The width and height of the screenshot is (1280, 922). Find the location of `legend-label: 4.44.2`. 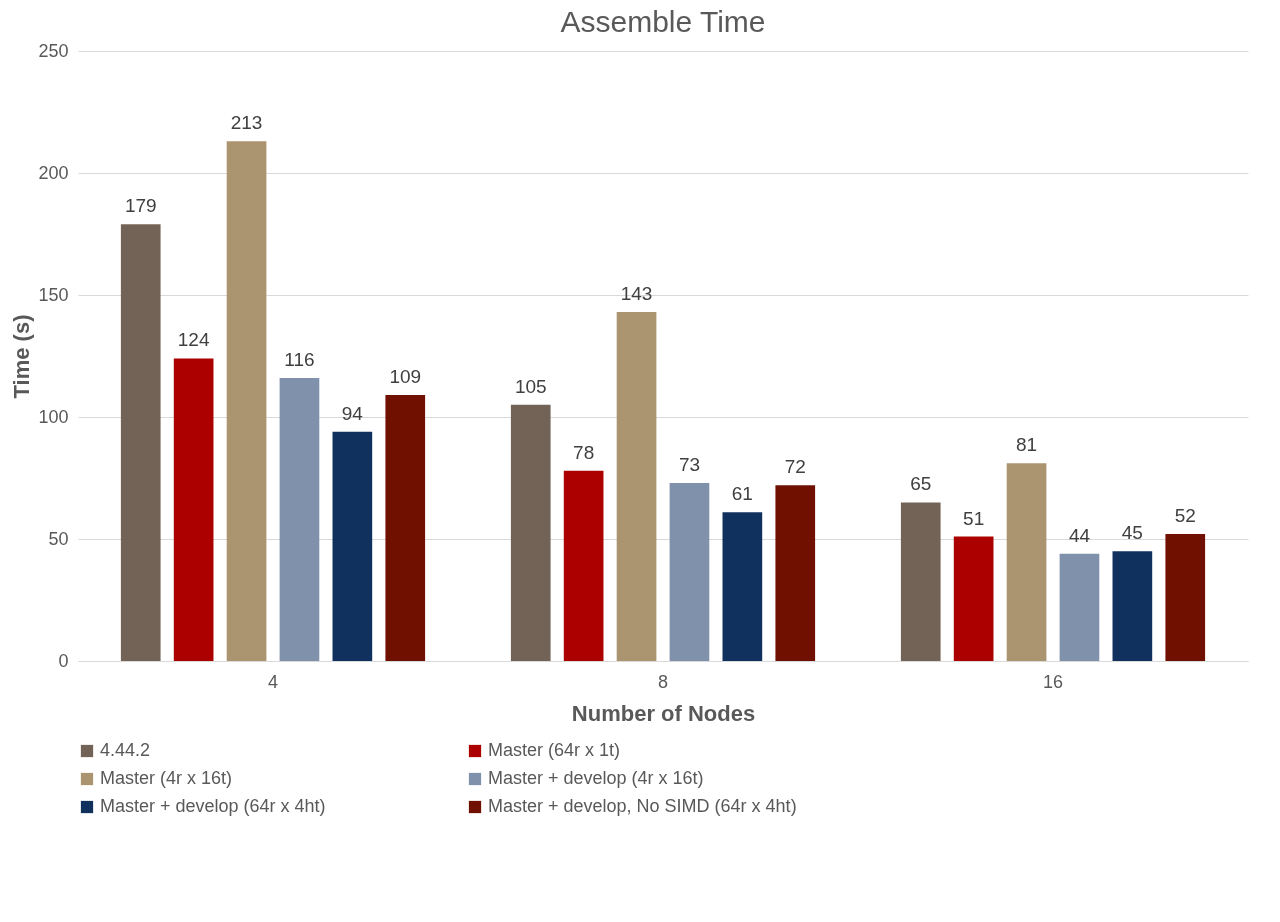

legend-label: 4.44.2 is located at coordinates (125, 750).